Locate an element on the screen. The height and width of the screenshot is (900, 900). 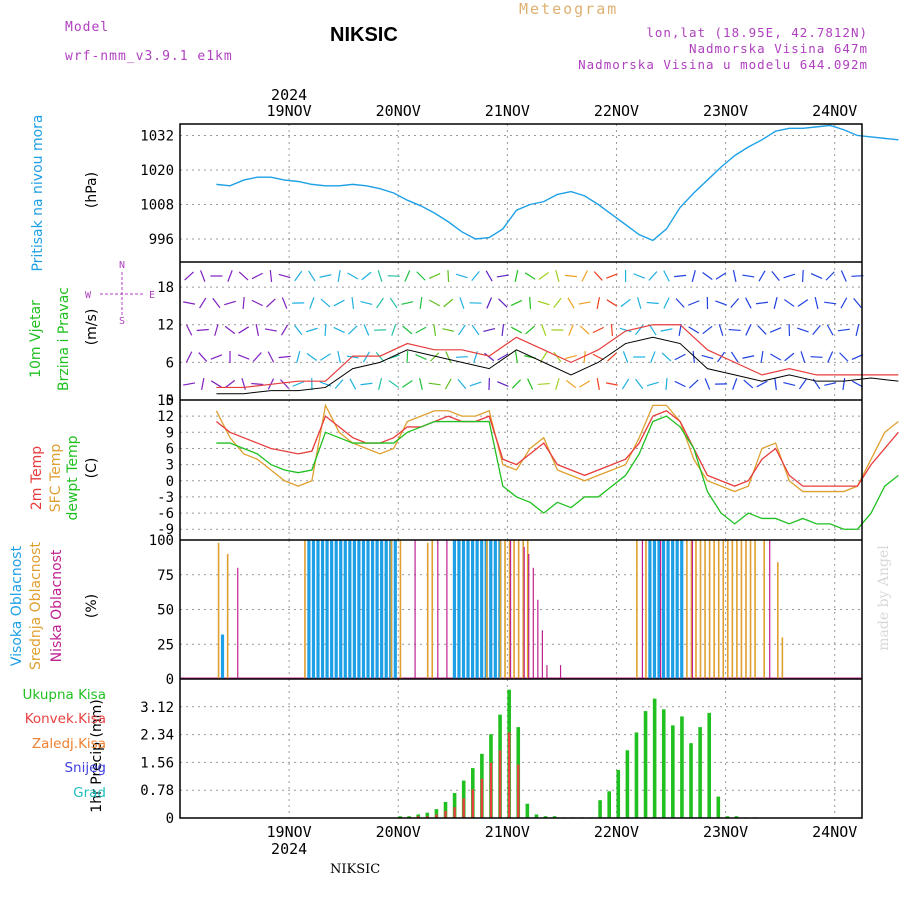
precip-tick-label: 0.78 is located at coordinates (157, 791).